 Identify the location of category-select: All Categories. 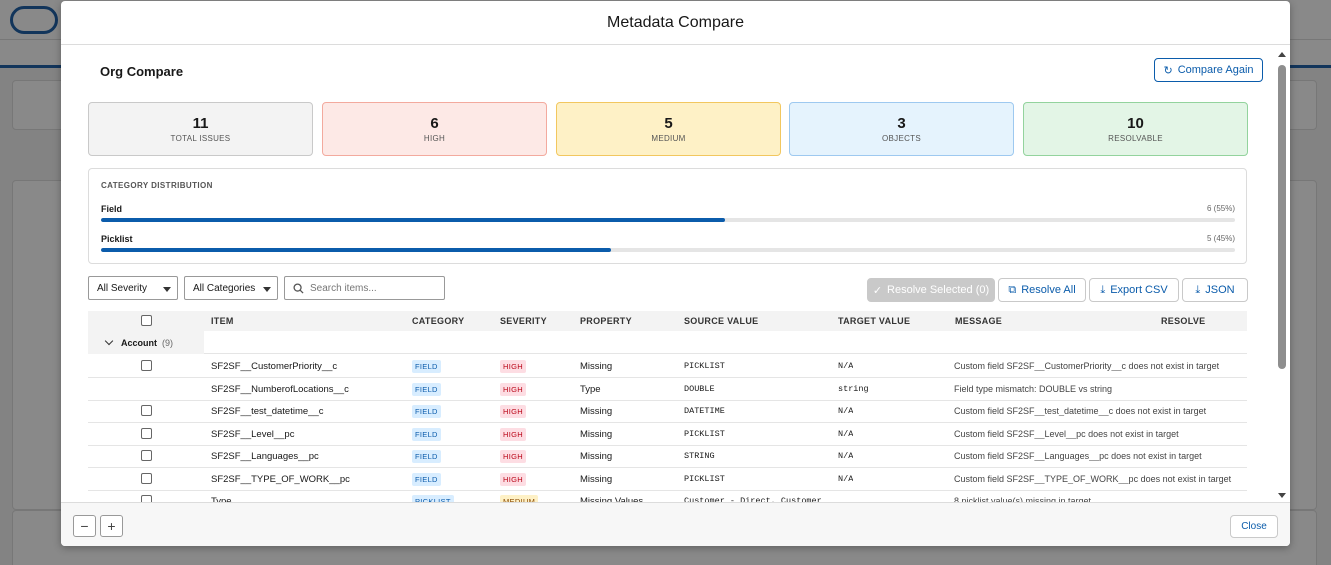
(231, 288).